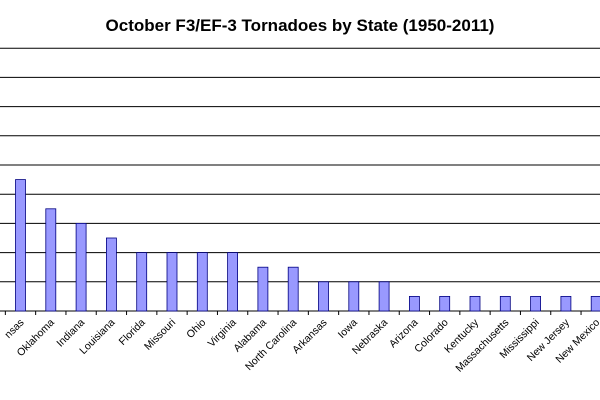 This screenshot has height=400, width=600. What do you see at coordinates (414, 303) in the screenshot?
I see `bar-arizona` at bounding box center [414, 303].